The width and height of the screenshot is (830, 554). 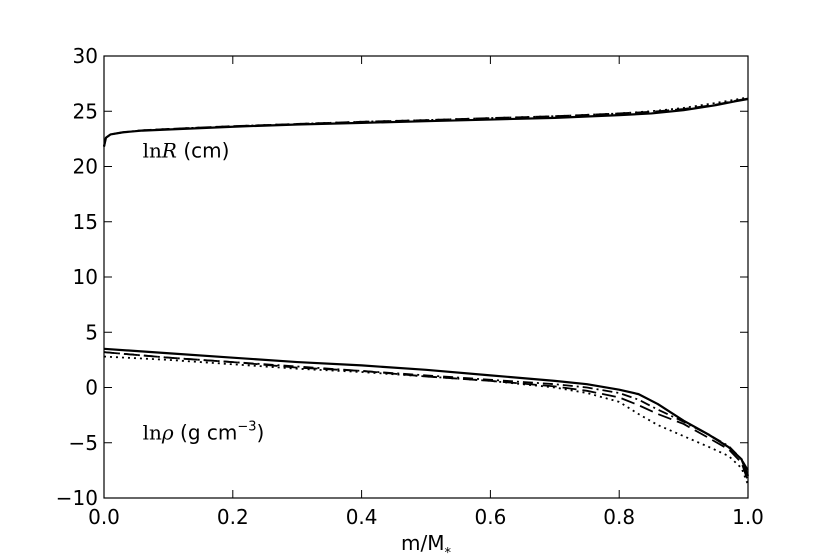 What do you see at coordinates (422, 542) in the screenshot?
I see `x-axis-label-main: m/M` at bounding box center [422, 542].